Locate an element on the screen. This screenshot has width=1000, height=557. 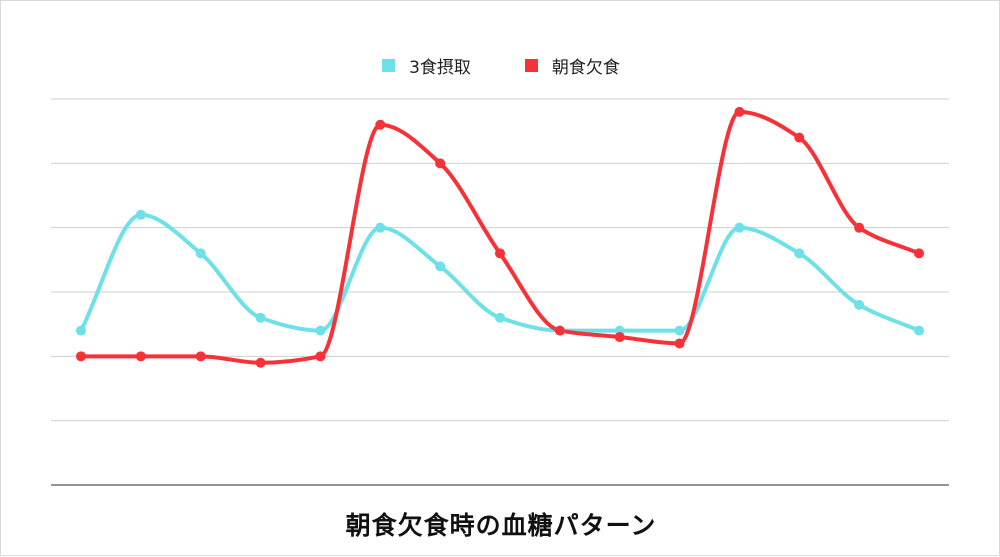
legend-label-3-meals: 3食摂取 is located at coordinates (440, 68).